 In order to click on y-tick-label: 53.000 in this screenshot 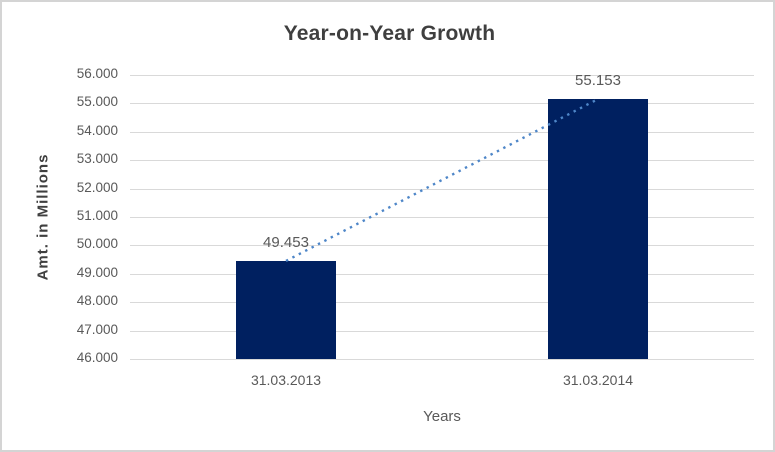, I will do `click(97, 159)`.